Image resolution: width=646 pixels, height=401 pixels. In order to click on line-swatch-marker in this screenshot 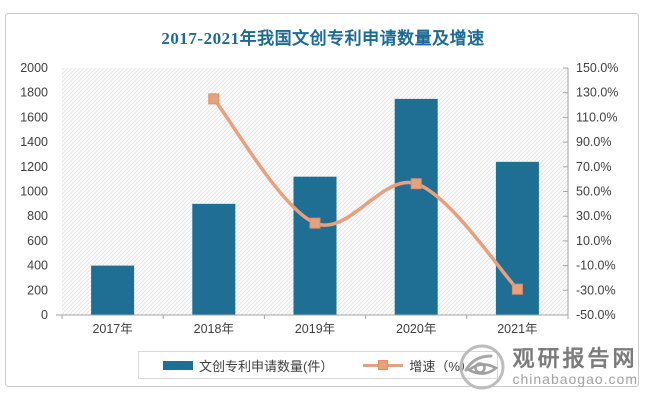, I will do `click(383, 365)`.